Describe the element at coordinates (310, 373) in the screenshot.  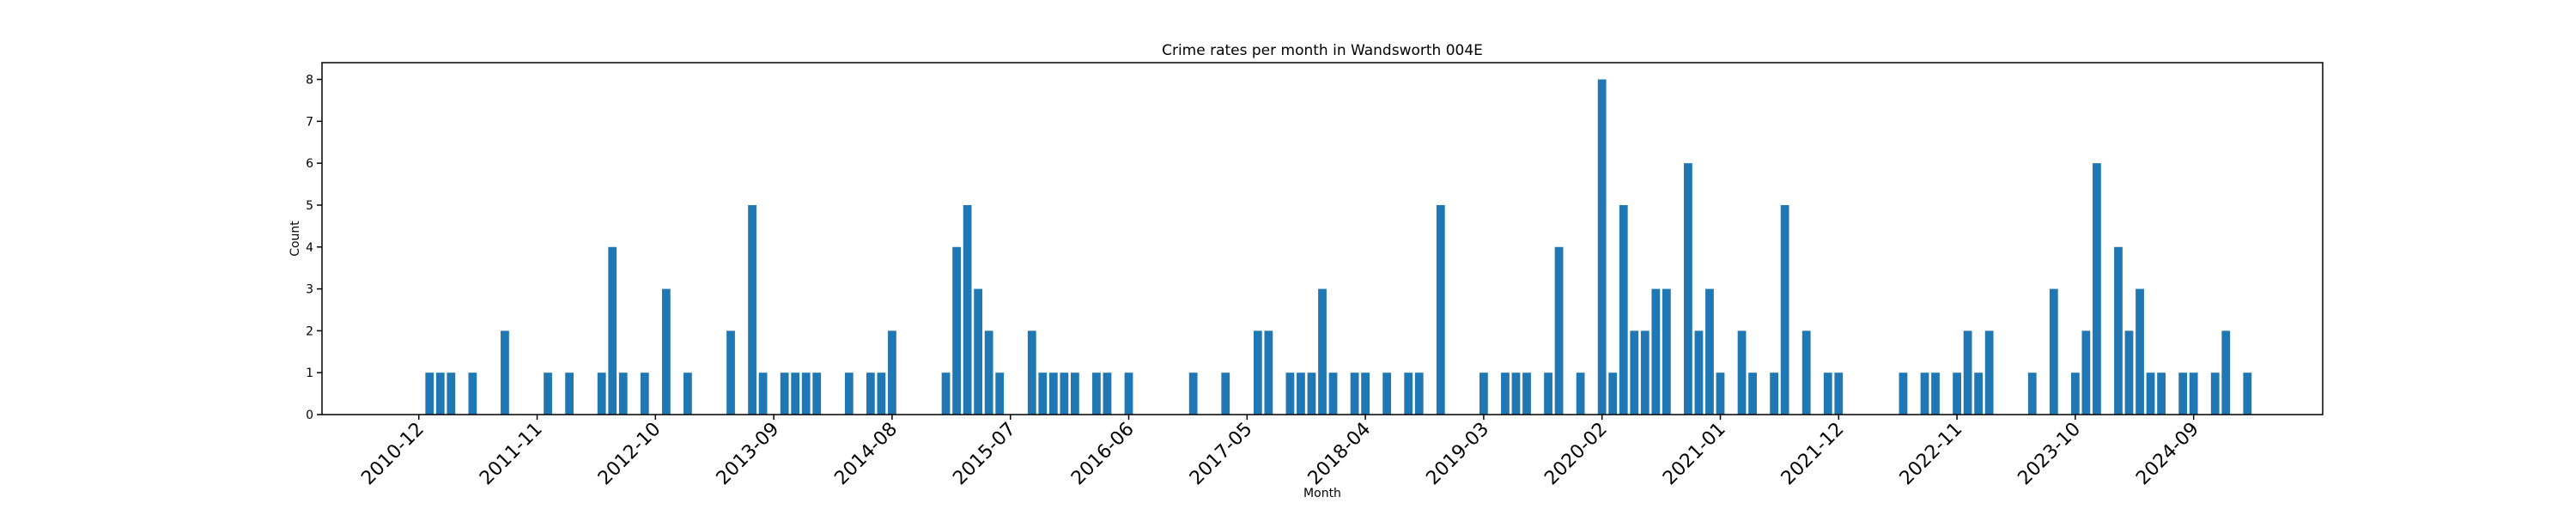
I see `y-tick-label: 1` at that location.